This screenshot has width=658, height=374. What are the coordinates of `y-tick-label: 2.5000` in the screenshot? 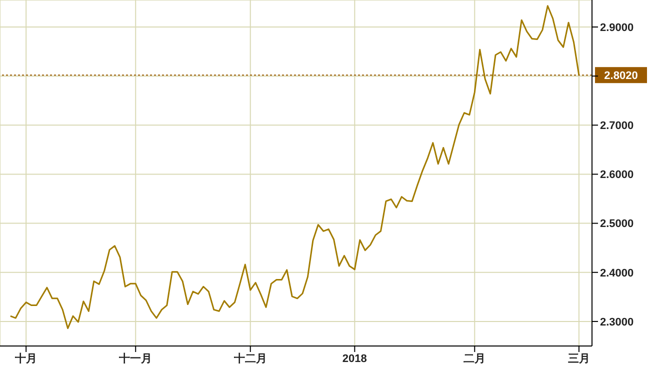 It's located at (617, 224).